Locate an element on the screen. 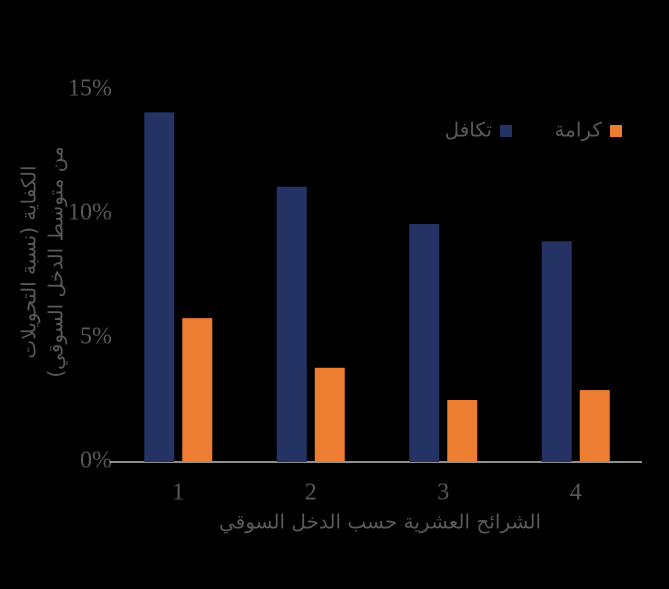  y-tick-label: 10% is located at coordinates (90, 213).